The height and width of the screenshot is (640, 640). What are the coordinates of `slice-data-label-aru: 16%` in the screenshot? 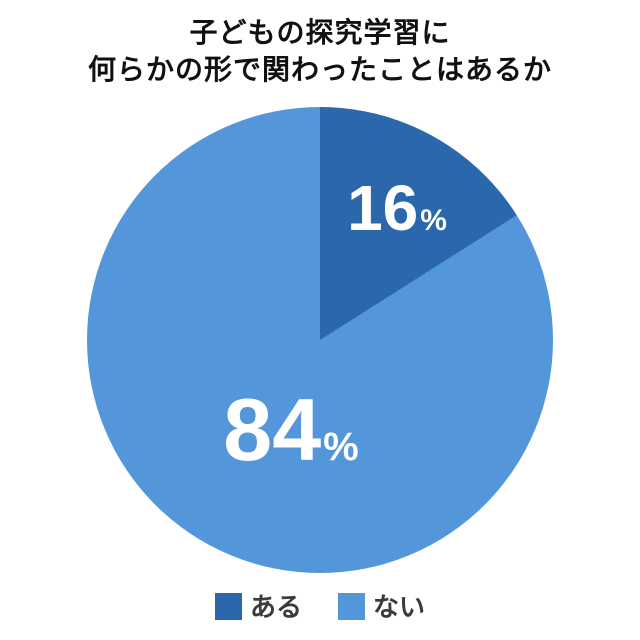 It's located at (397, 208).